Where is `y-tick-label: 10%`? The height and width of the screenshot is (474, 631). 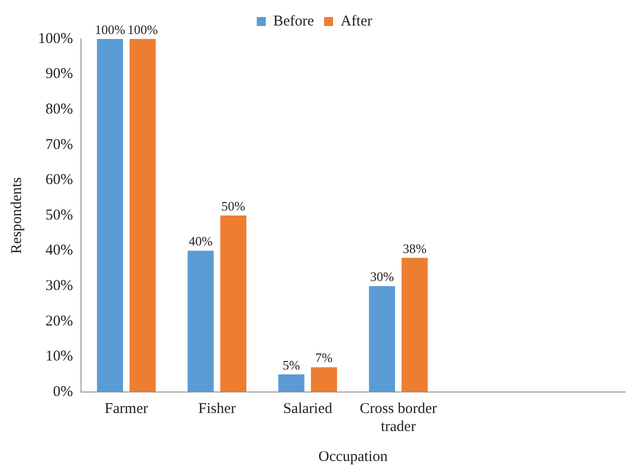 y-tick-label: 10% is located at coordinates (59, 356).